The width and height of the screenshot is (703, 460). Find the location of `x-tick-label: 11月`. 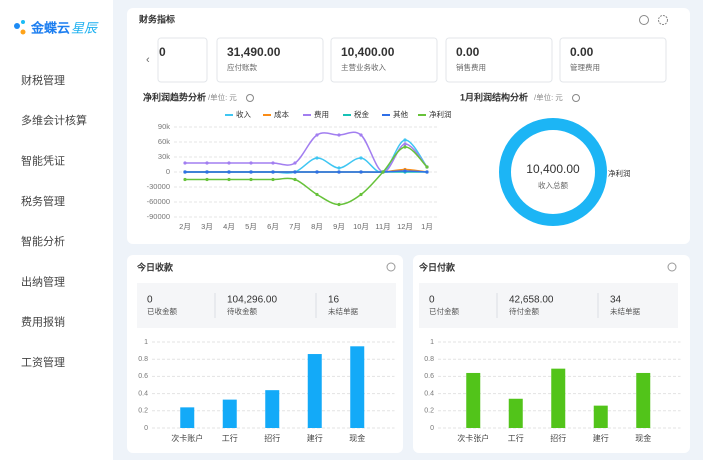

x-tick-label: 11月 is located at coordinates (382, 226).